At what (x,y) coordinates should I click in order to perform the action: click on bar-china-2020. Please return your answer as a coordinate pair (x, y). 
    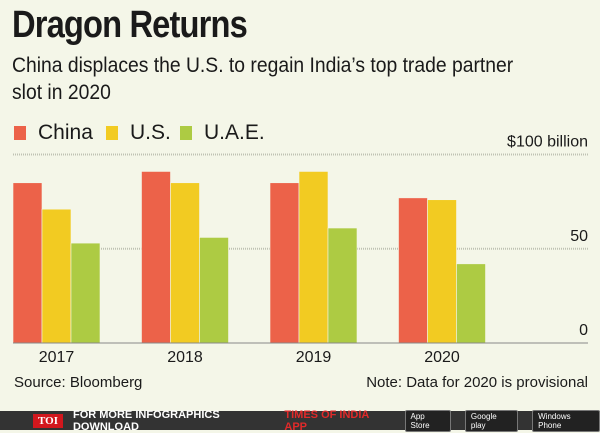
    Looking at the image, I should click on (413, 270).